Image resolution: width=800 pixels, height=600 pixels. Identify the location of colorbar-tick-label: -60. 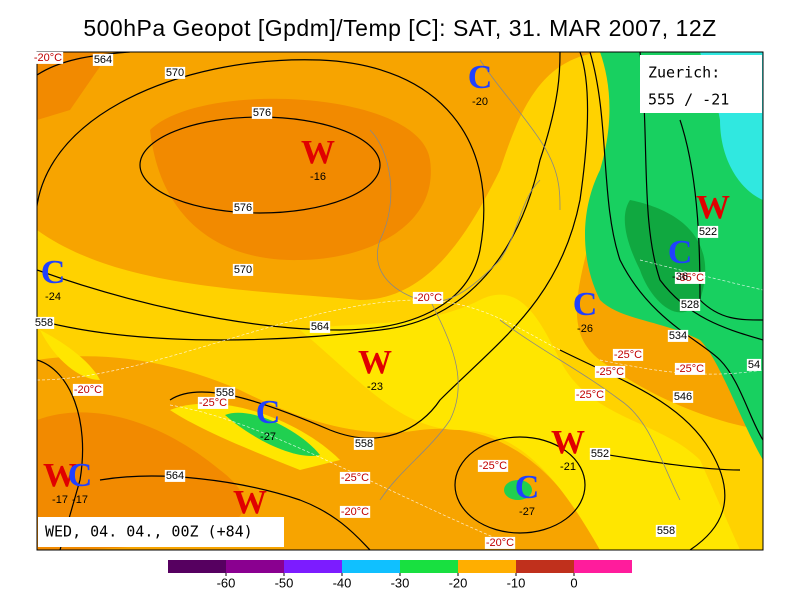
(226, 582).